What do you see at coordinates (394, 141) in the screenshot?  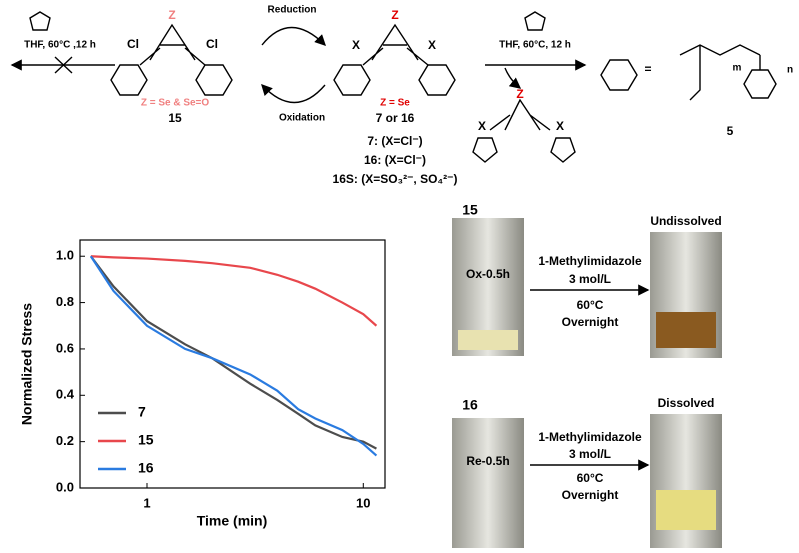 I see `note: 7: (X=Cl⁻)` at bounding box center [394, 141].